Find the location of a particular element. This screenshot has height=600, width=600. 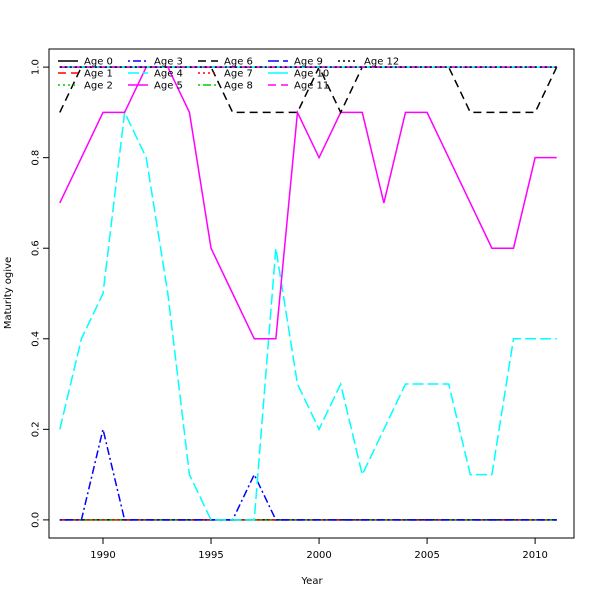

legend-label: Age 8 is located at coordinates (238, 86).